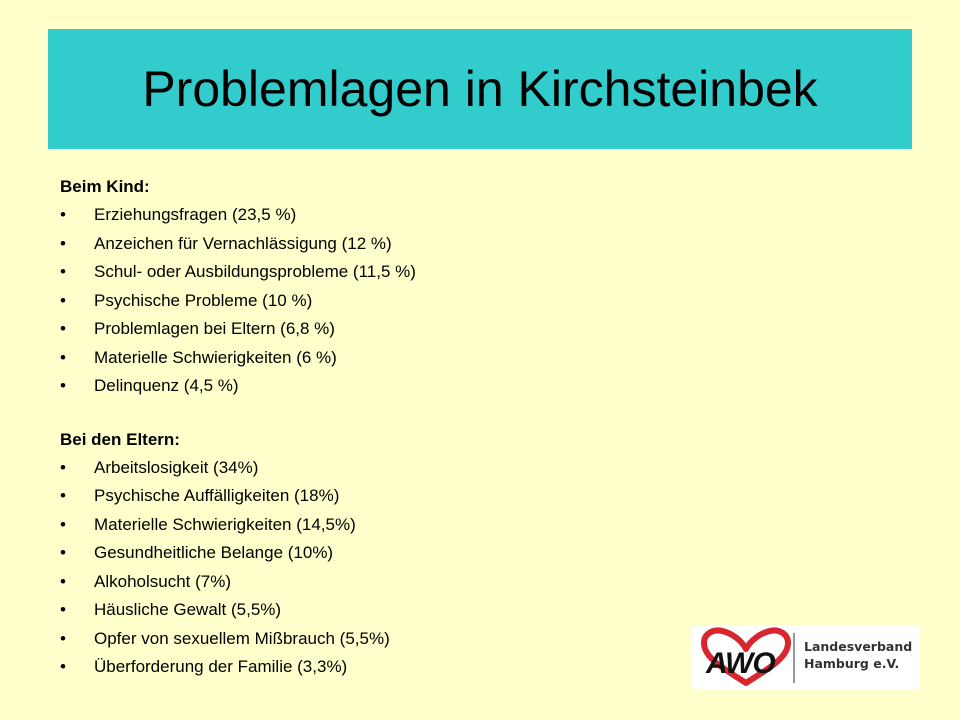  Describe the element at coordinates (370, 301) in the screenshot. I see `list-item: • Psychische Probleme (10 %)` at that location.